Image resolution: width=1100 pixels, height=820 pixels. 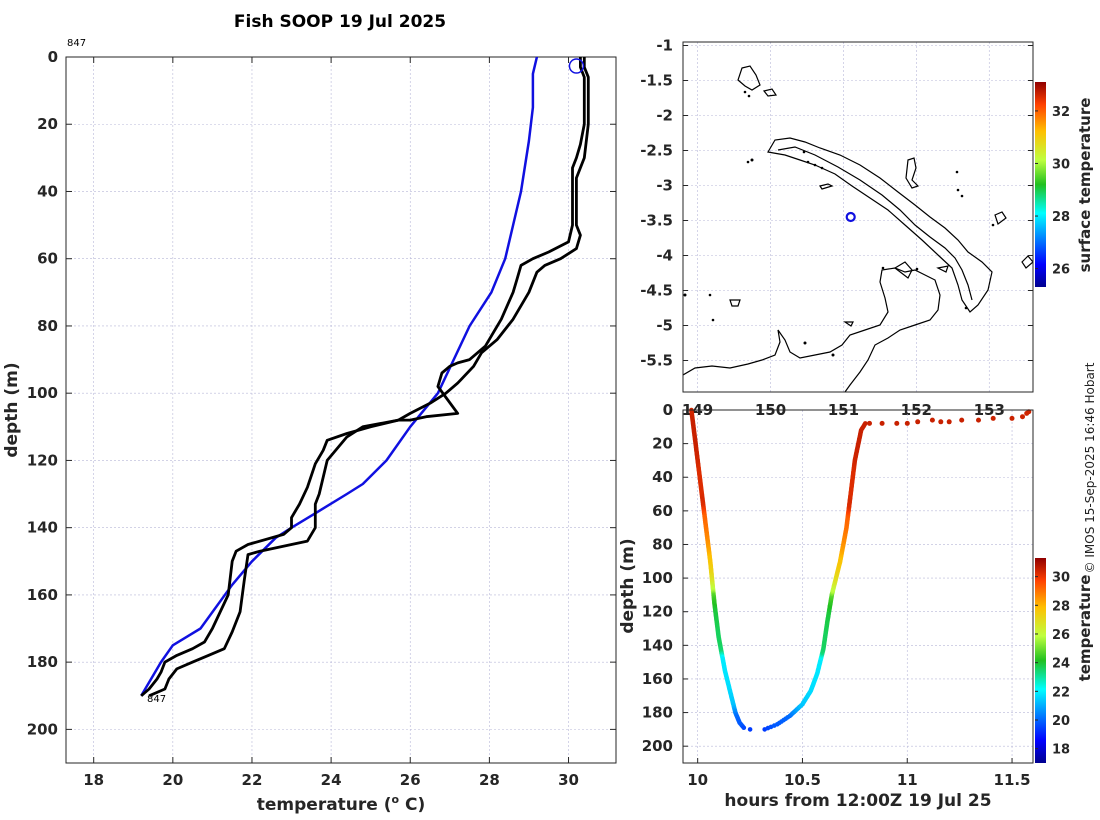 What do you see at coordinates (1061, 217) in the screenshot?
I see `map-colorbar-tick-label: 28` at bounding box center [1061, 217].